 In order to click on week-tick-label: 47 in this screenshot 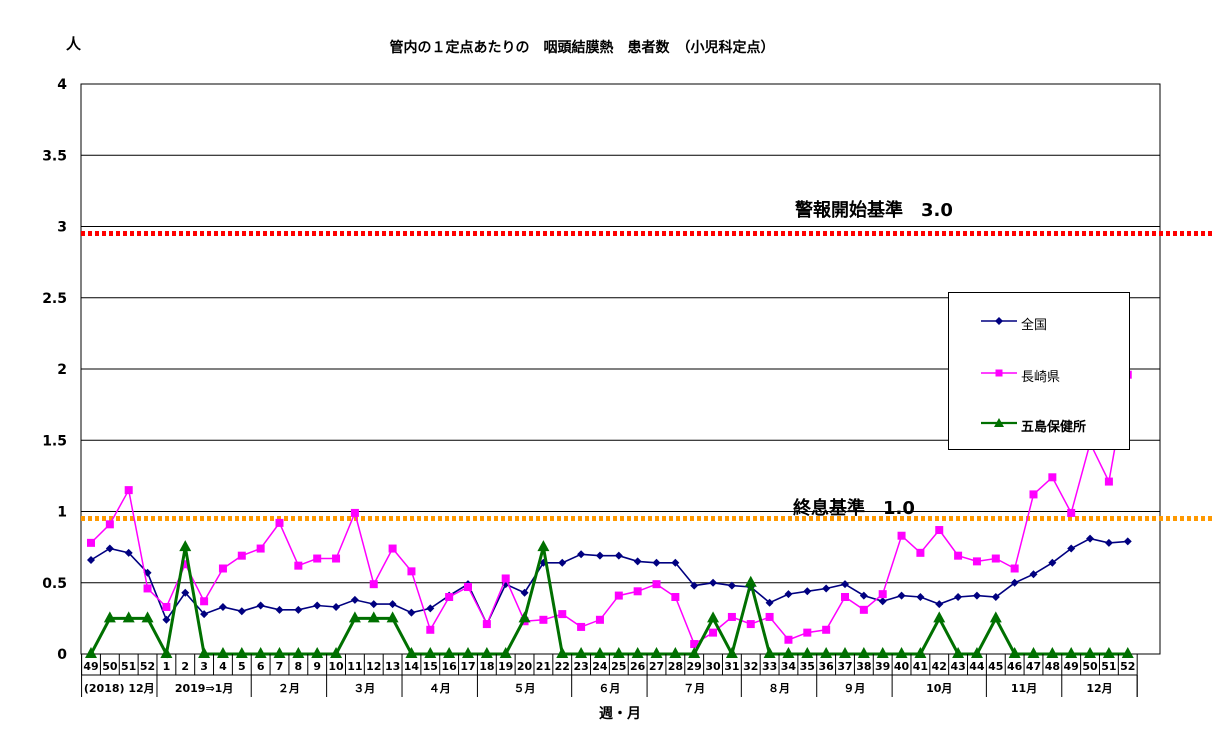, I will do `click(1033, 666)`.